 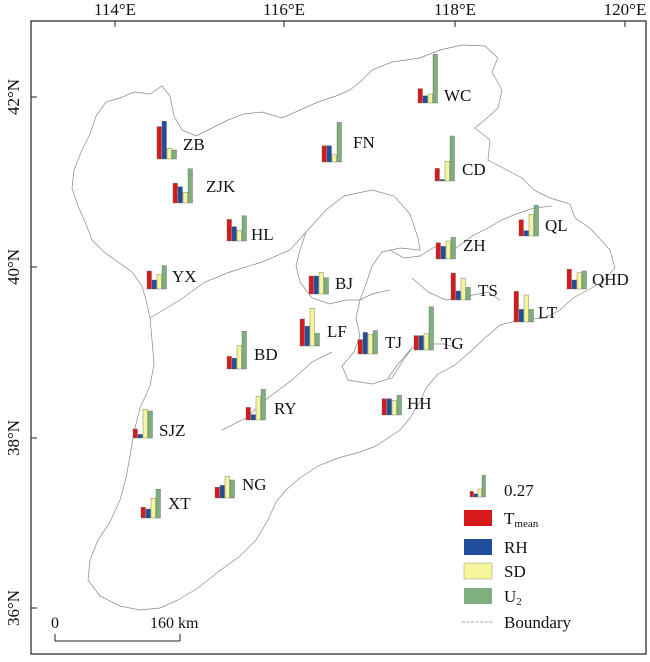 What do you see at coordinates (478, 571) in the screenshot?
I see `legend-swatch-sd` at bounding box center [478, 571].